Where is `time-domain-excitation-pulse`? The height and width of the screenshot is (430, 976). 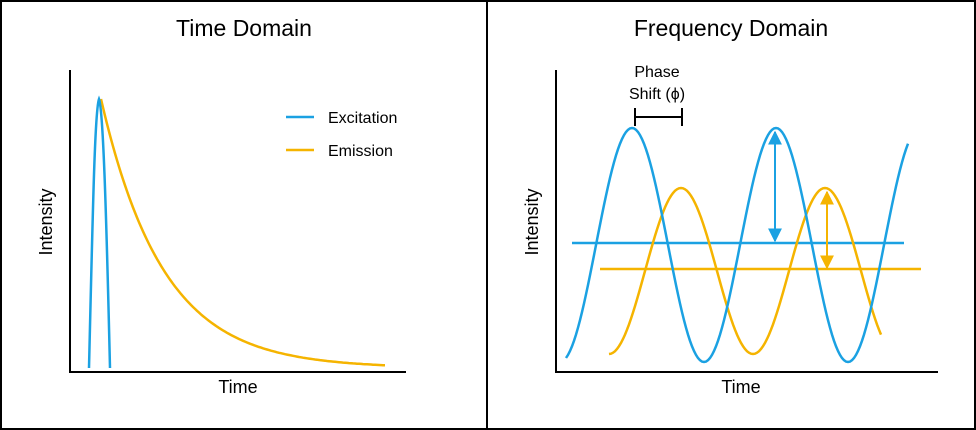
time-domain-excitation-pulse is located at coordinates (99, 232).